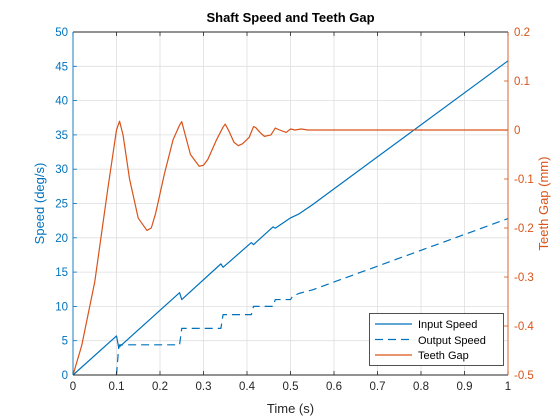  What do you see at coordinates (61, 102) in the screenshot?
I see `y-tick-label-left: 40` at bounding box center [61, 102].